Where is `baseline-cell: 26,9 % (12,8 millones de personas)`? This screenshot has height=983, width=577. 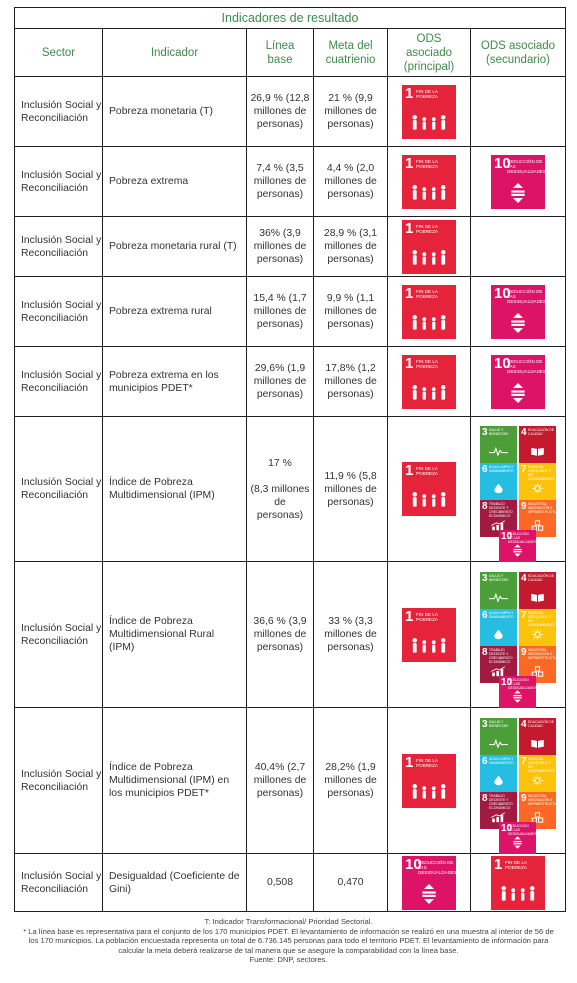 baseline-cell: 26,9 % (12,8 millones de personas) is located at coordinates (280, 111).